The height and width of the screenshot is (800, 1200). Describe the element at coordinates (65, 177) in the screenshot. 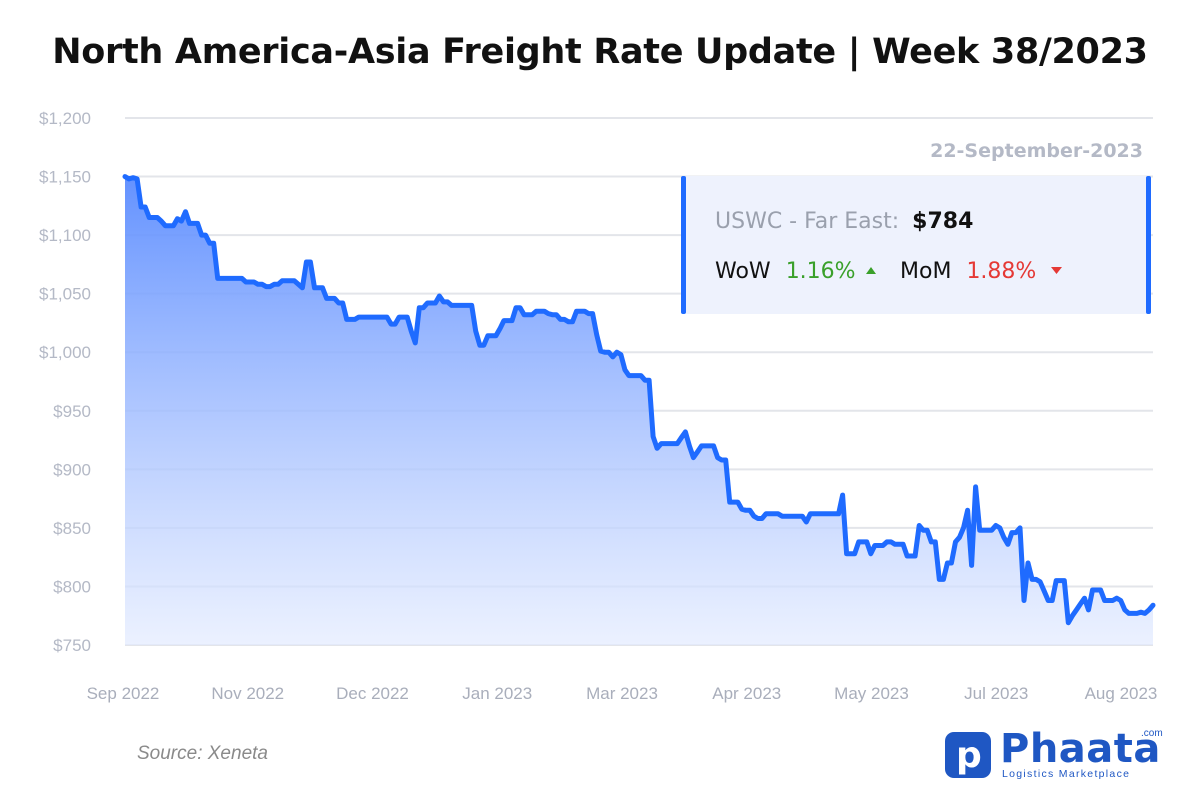

I see `y-tick-label: $1,150` at that location.